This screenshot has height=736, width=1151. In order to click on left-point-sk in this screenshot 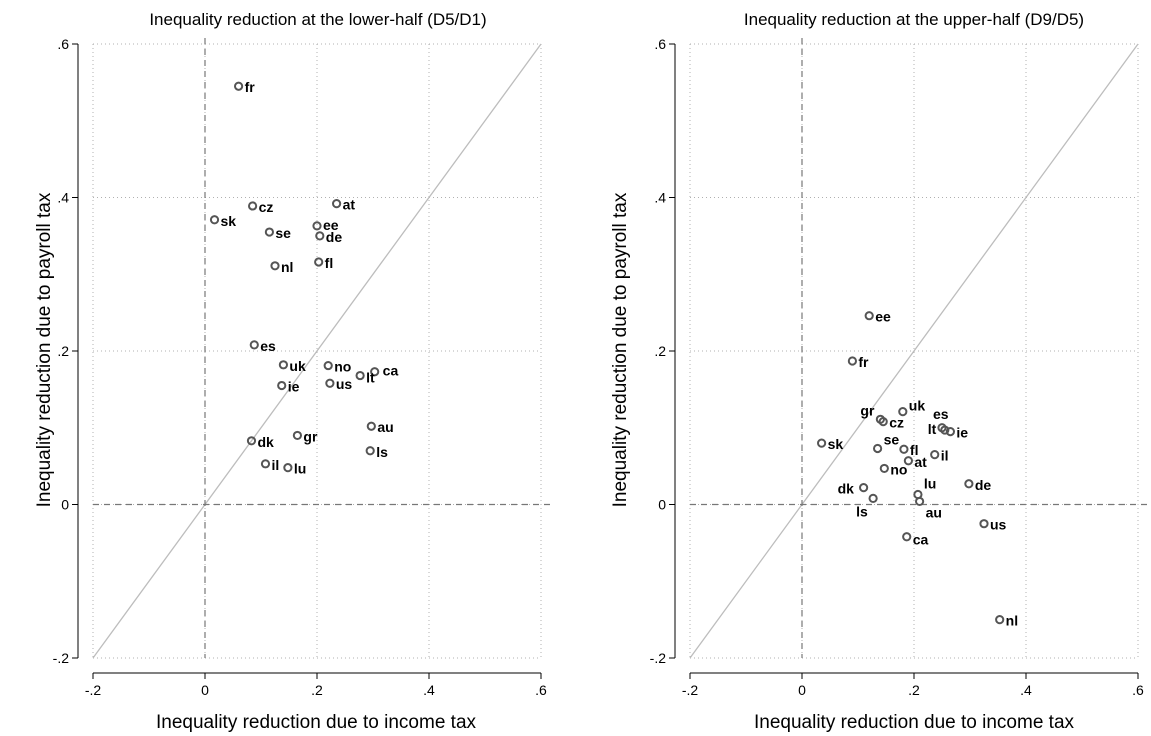, I will do `click(214, 220)`.